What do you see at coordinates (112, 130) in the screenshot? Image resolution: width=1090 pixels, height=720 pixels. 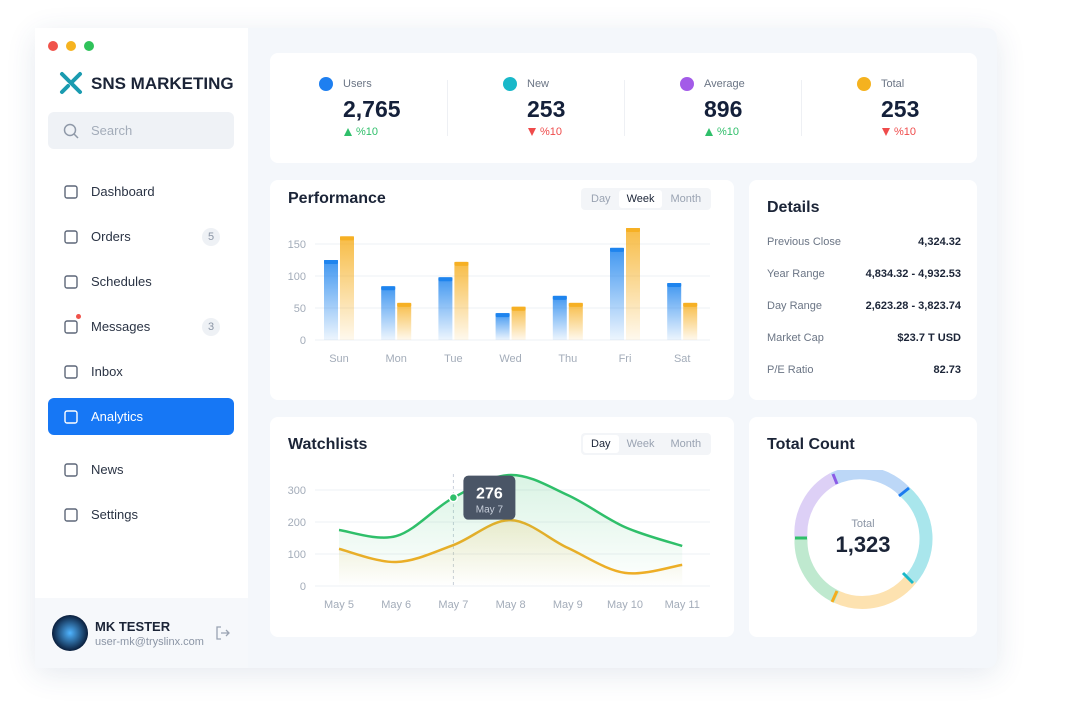 I see `search-placeholder: Search` at bounding box center [112, 130].